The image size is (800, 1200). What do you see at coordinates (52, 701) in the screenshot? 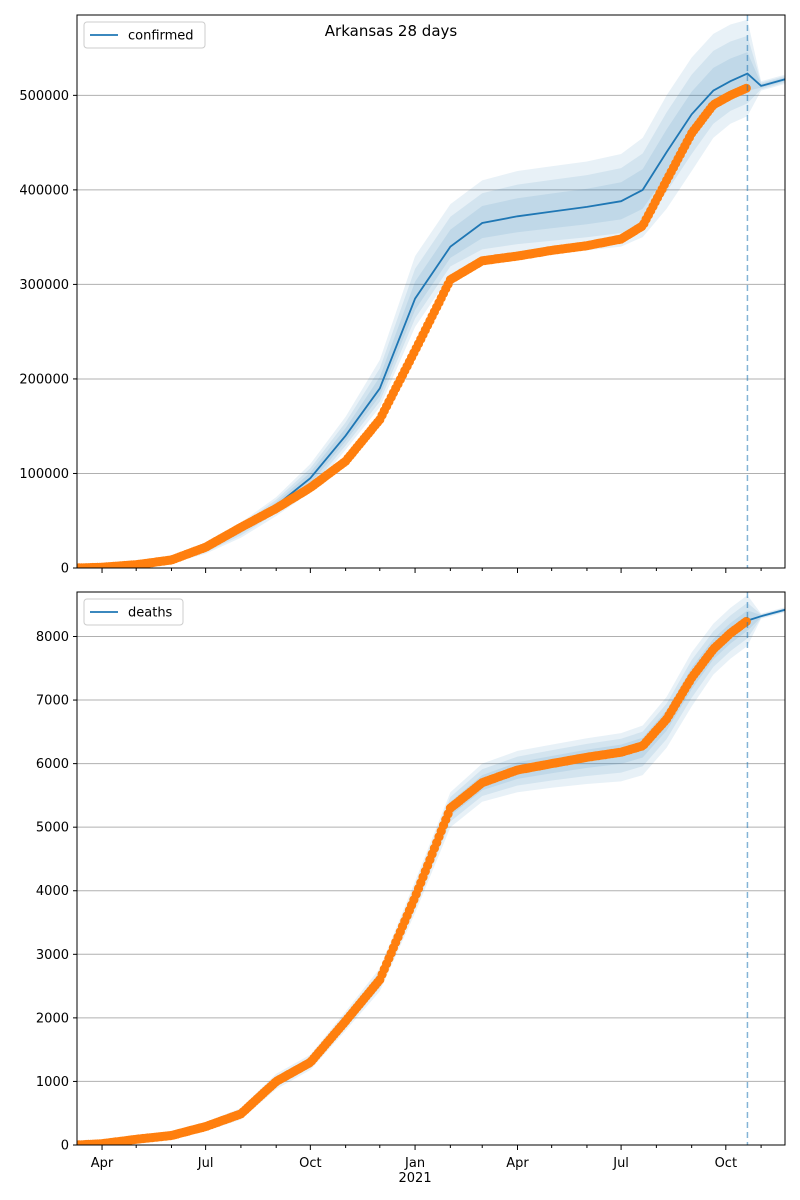
I see `y-tick-label: 7000` at bounding box center [52, 701].